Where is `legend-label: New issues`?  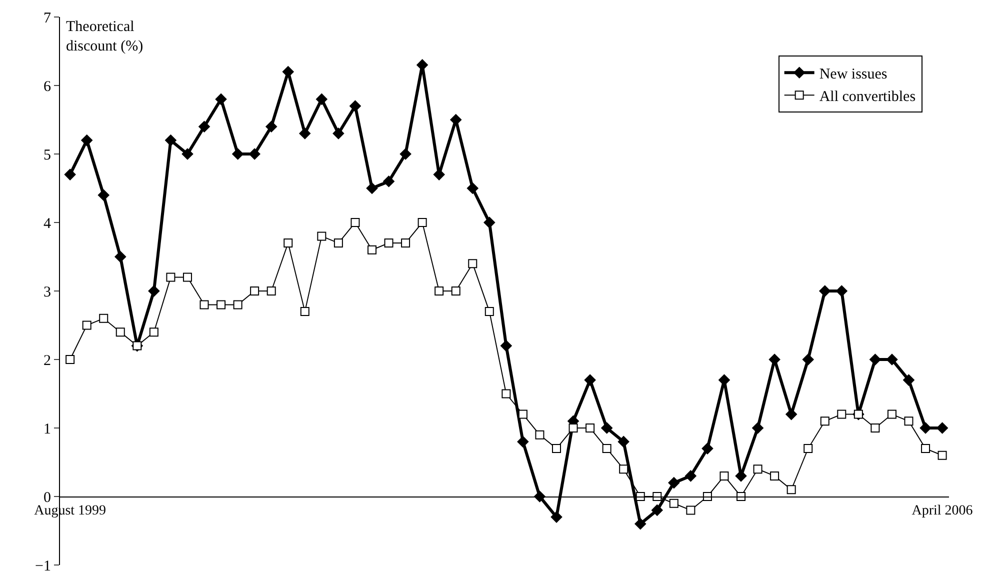
legend-label: New issues is located at coordinates (853, 74).